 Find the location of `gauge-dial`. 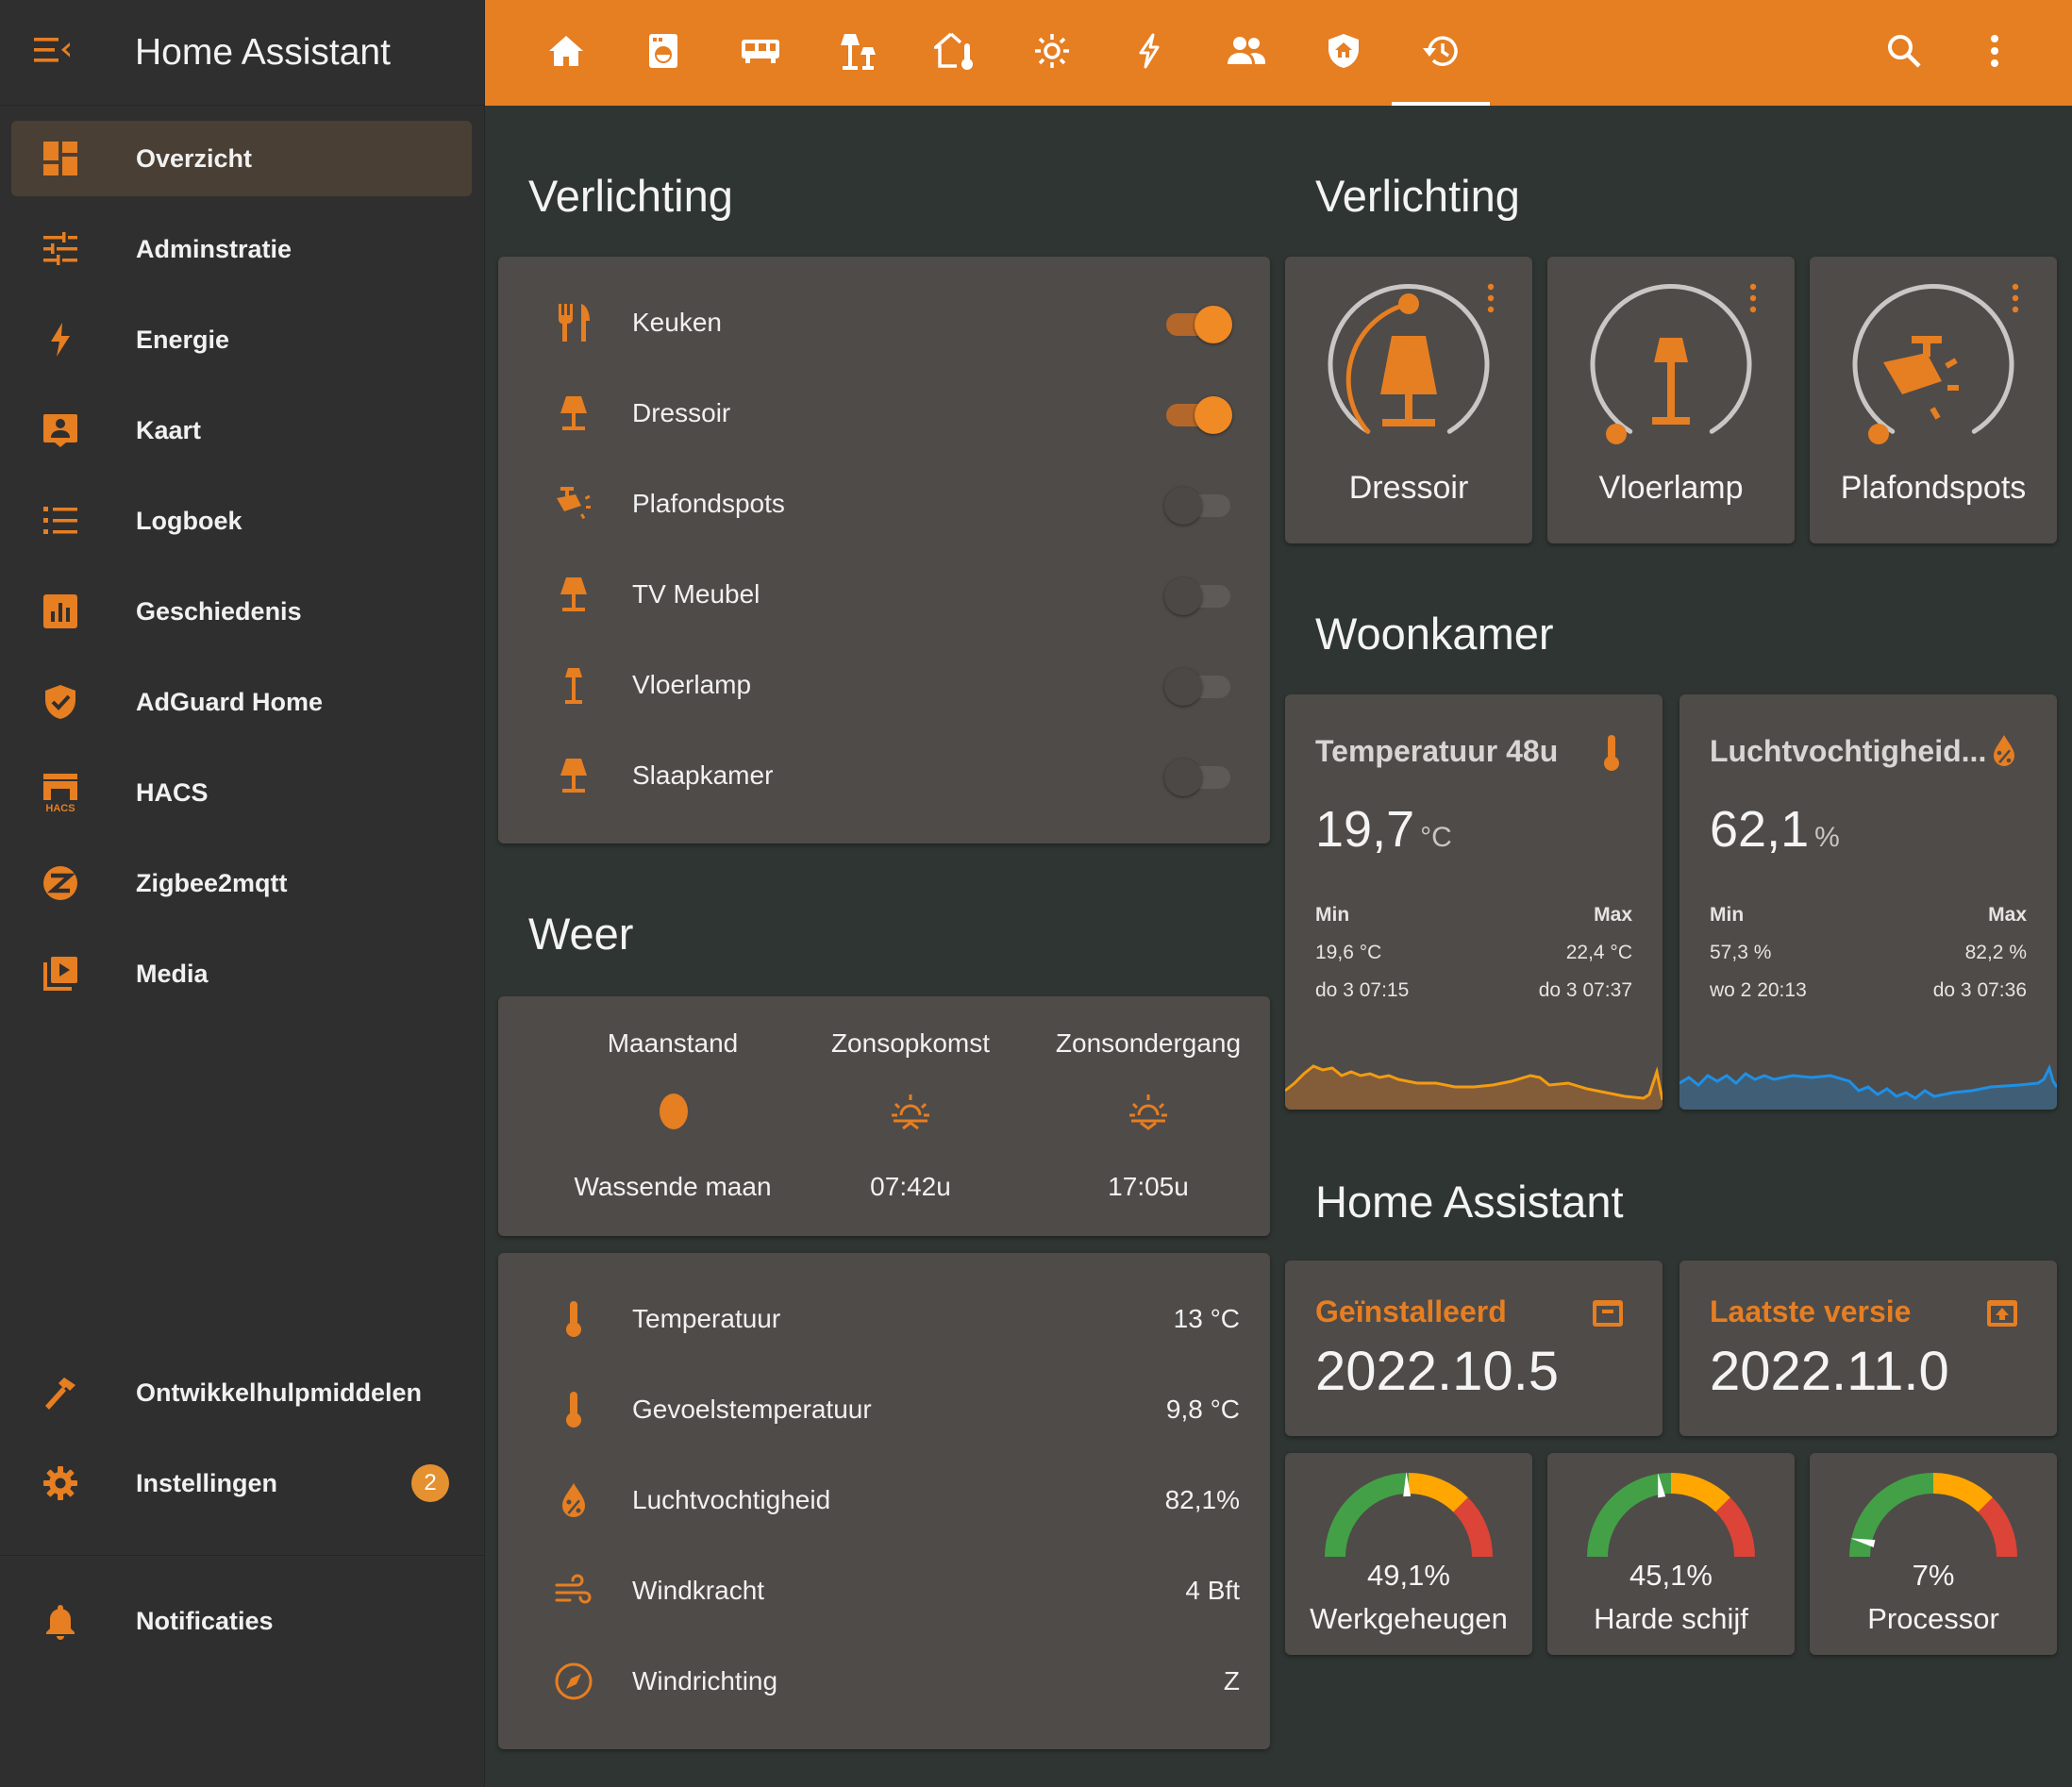

gauge-dial is located at coordinates (1671, 1515).